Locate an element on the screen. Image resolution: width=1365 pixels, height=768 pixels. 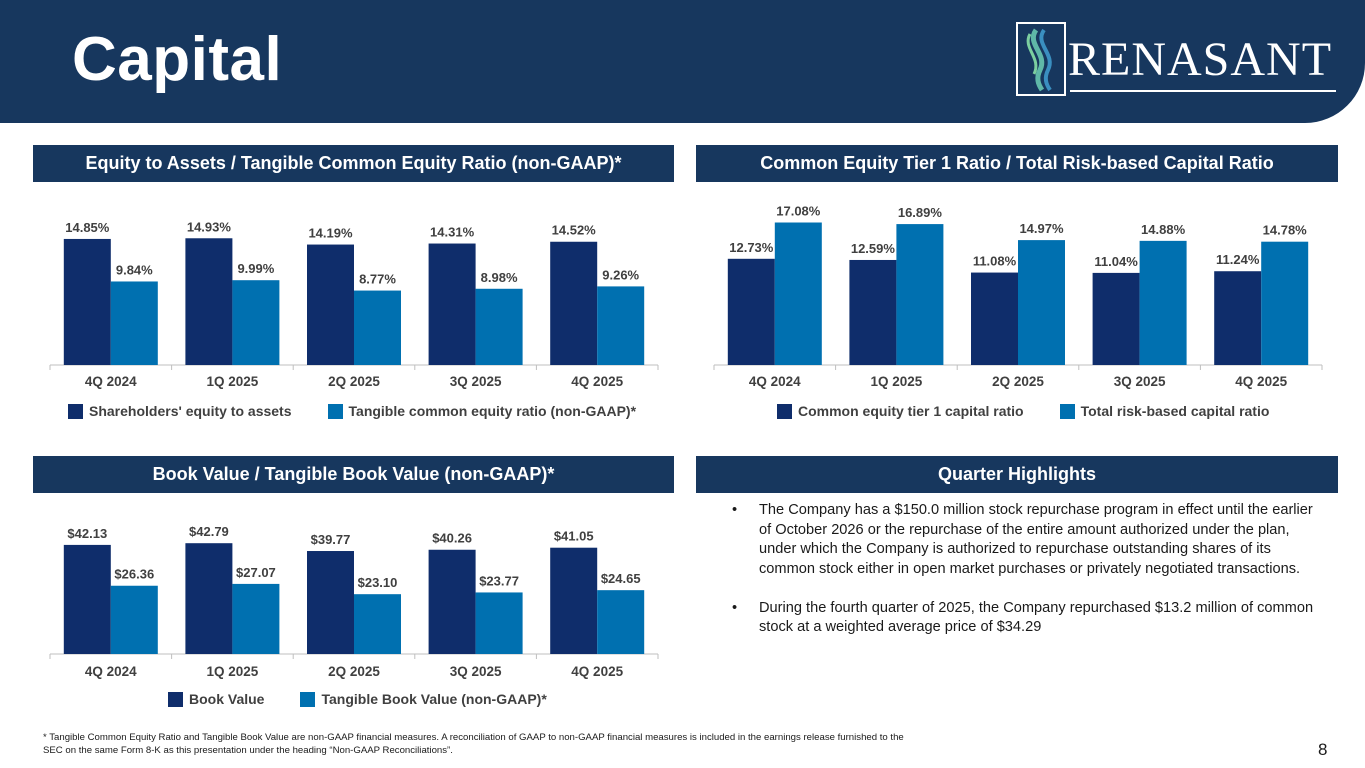
page-title: Capital is located at coordinates (177, 59).